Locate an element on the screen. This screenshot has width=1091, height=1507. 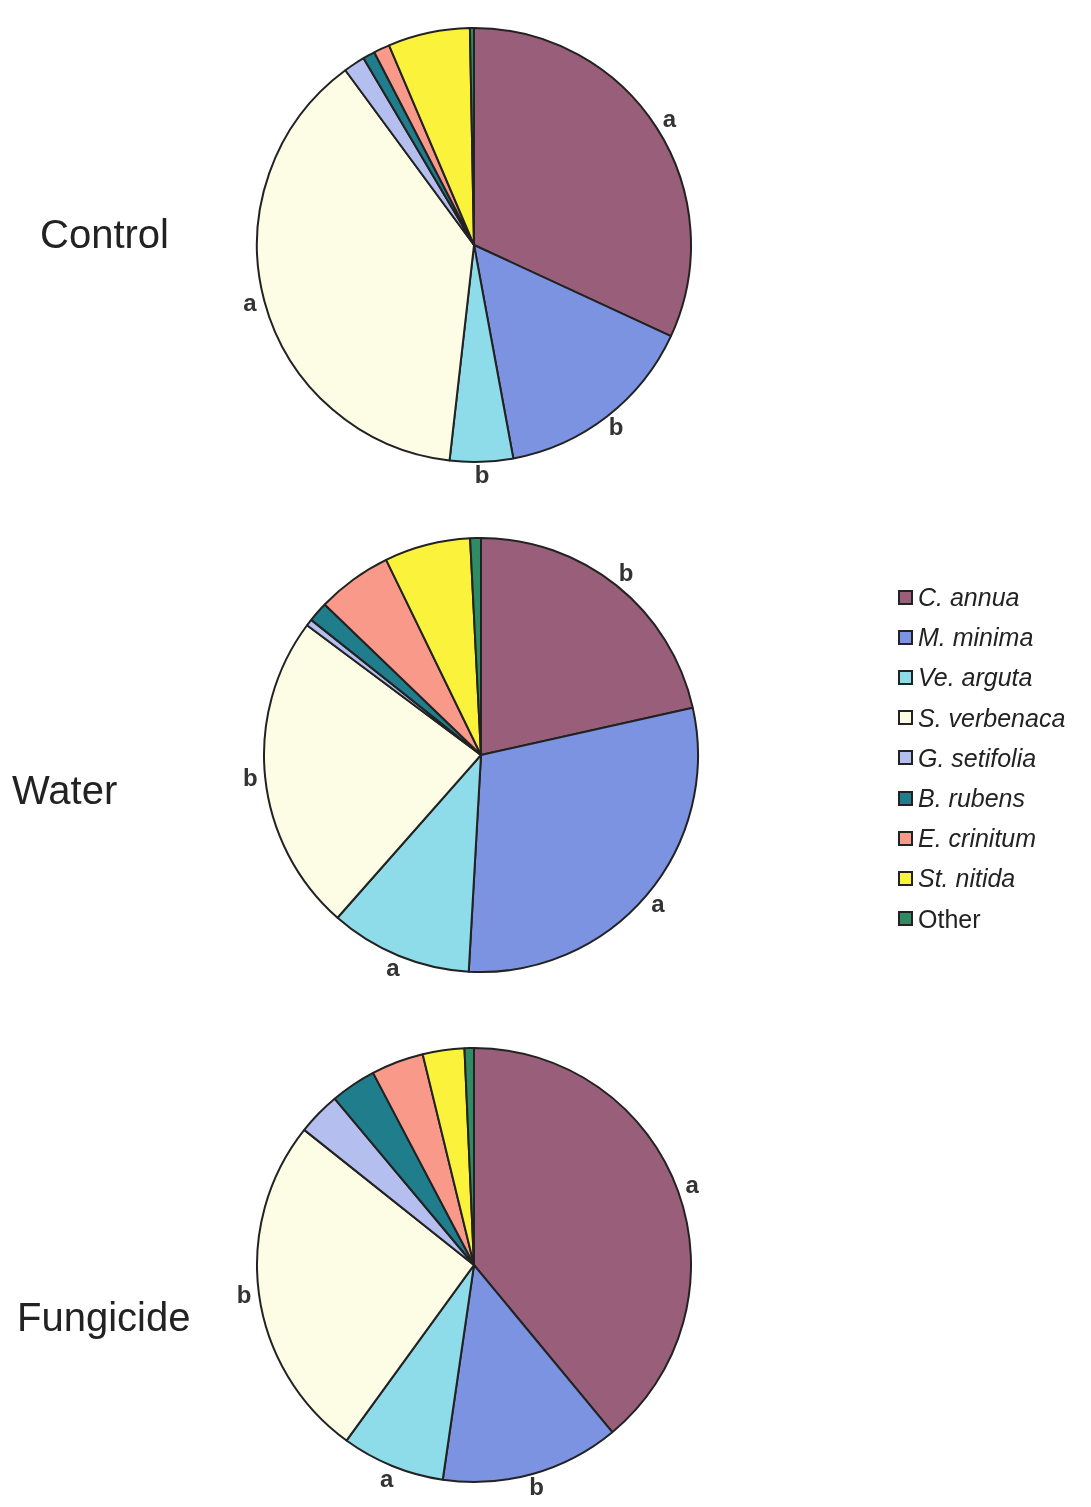
legend-label: S. verbenaca is located at coordinates (992, 718).